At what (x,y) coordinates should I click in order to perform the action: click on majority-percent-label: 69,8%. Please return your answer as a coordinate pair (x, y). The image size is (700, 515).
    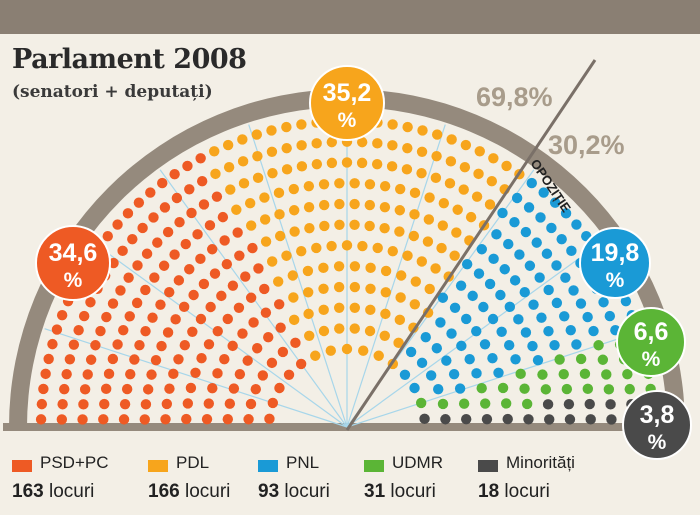
    Looking at the image, I should click on (514, 97).